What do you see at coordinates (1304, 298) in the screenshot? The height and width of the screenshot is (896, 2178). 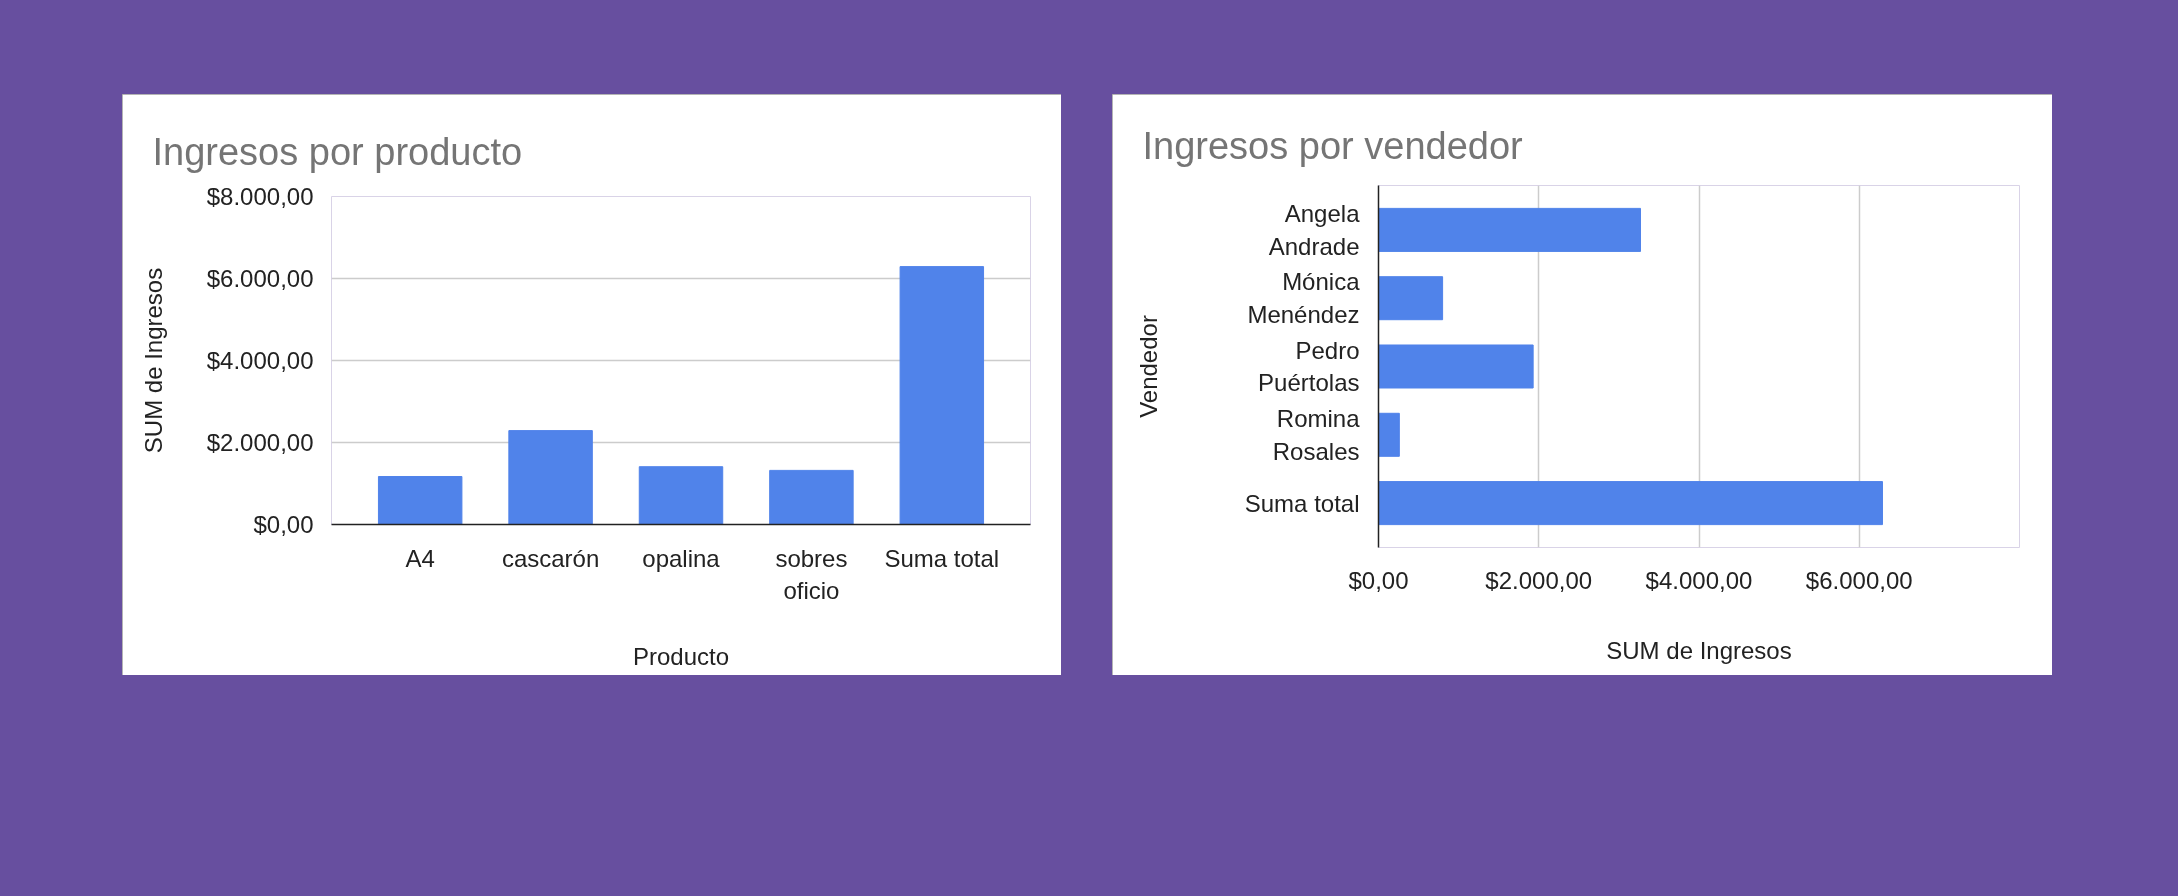 I see `y-tick-label: Mónica Menéndez` at bounding box center [1304, 298].